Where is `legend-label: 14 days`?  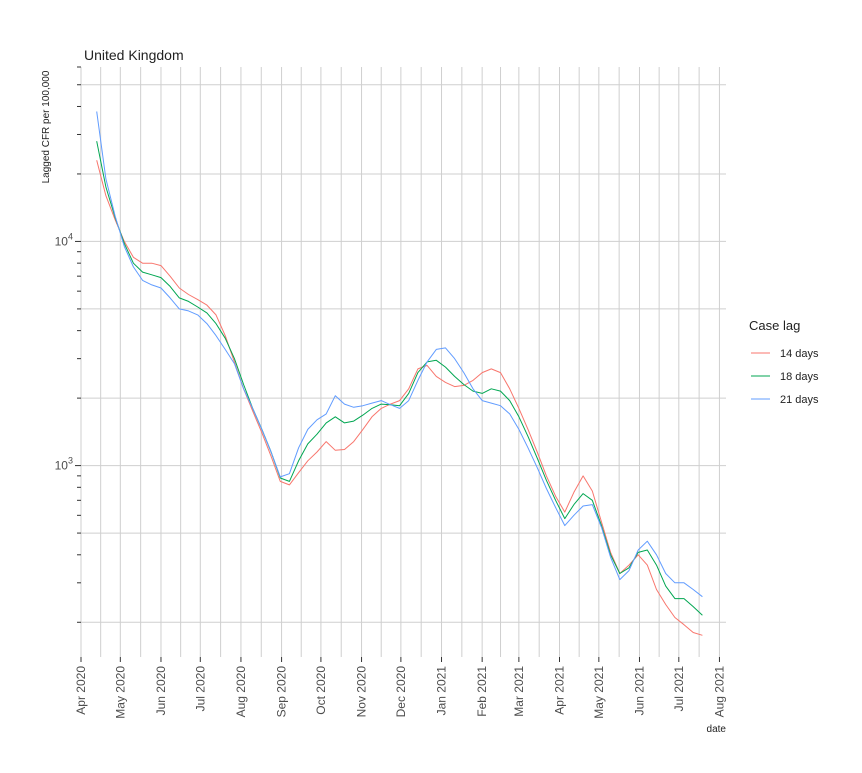 legend-label: 14 days is located at coordinates (799, 354).